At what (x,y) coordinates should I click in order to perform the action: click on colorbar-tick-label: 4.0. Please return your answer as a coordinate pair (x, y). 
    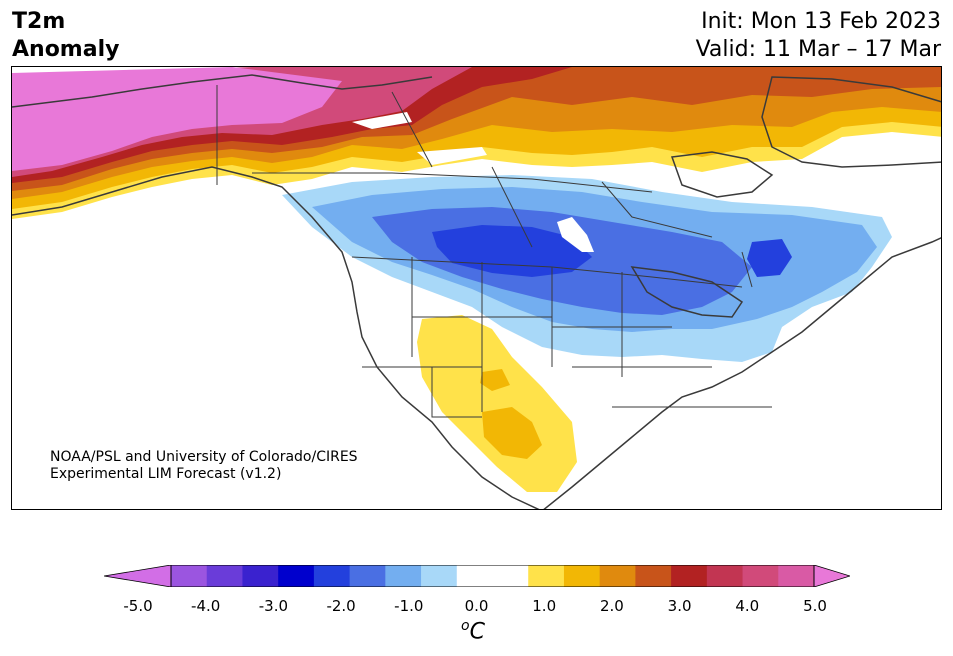
    Looking at the image, I should click on (747, 606).